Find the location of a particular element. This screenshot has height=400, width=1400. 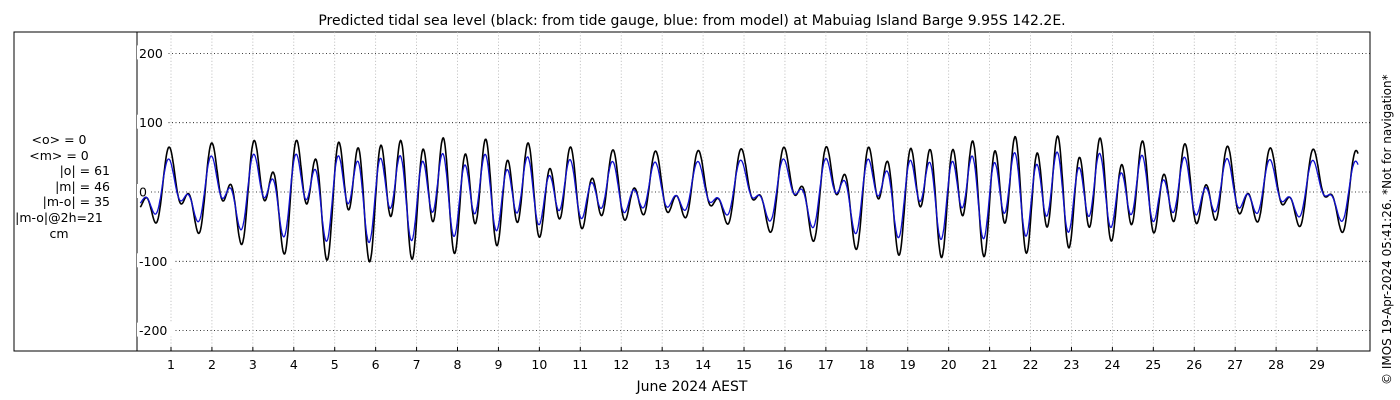

x-tick-label: 10 is located at coordinates (539, 364).